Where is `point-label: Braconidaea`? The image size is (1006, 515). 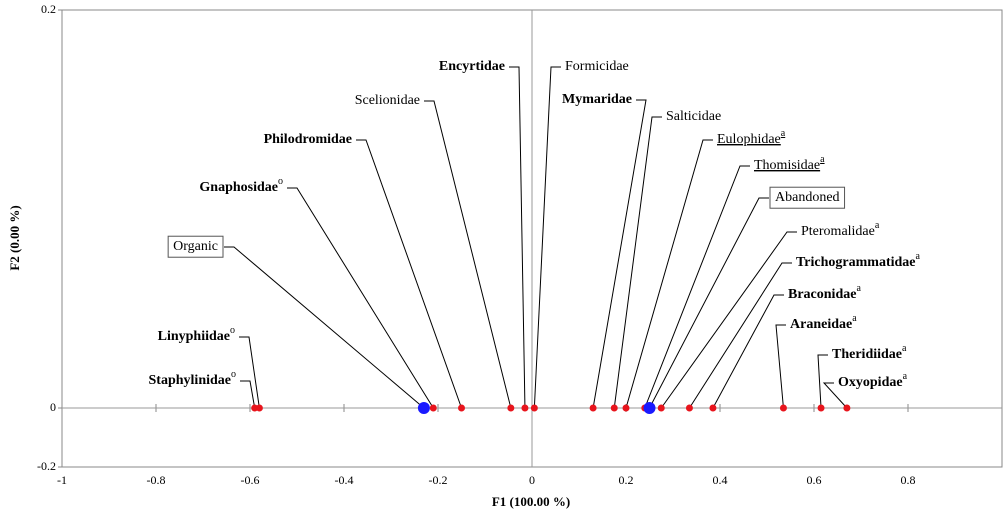 point-label: Braconidaea is located at coordinates (824, 292).